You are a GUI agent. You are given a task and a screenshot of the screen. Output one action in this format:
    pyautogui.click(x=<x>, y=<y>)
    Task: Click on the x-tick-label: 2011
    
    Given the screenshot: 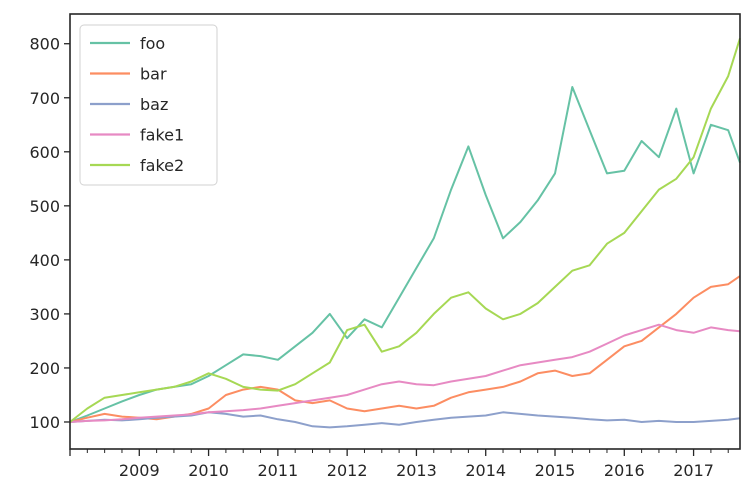 What is the action you would take?
    pyautogui.click(x=277, y=470)
    